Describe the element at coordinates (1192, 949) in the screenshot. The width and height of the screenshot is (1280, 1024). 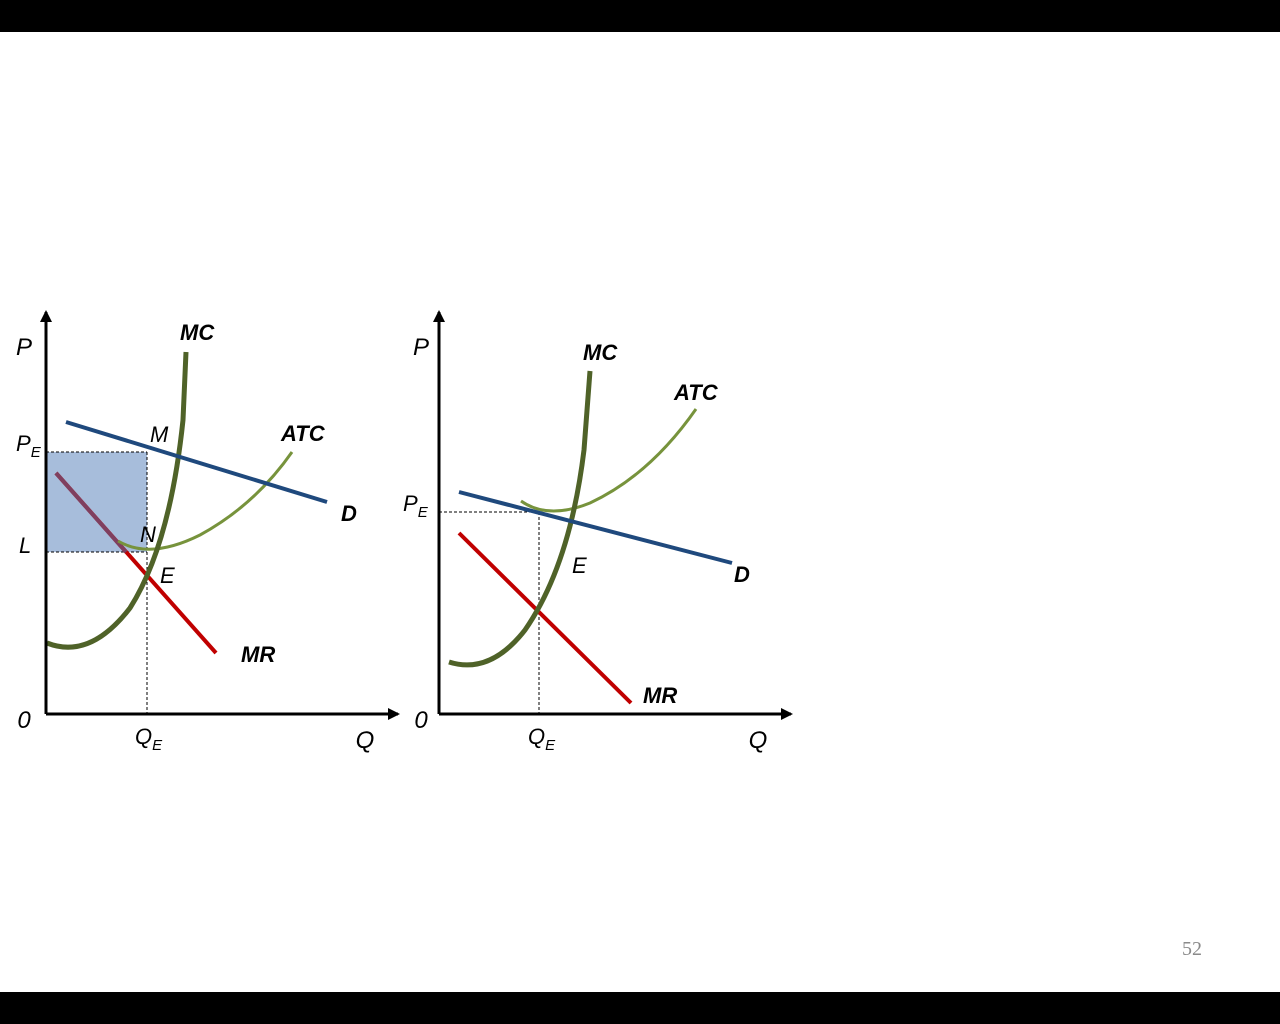
I see `page-number: 52` at that location.